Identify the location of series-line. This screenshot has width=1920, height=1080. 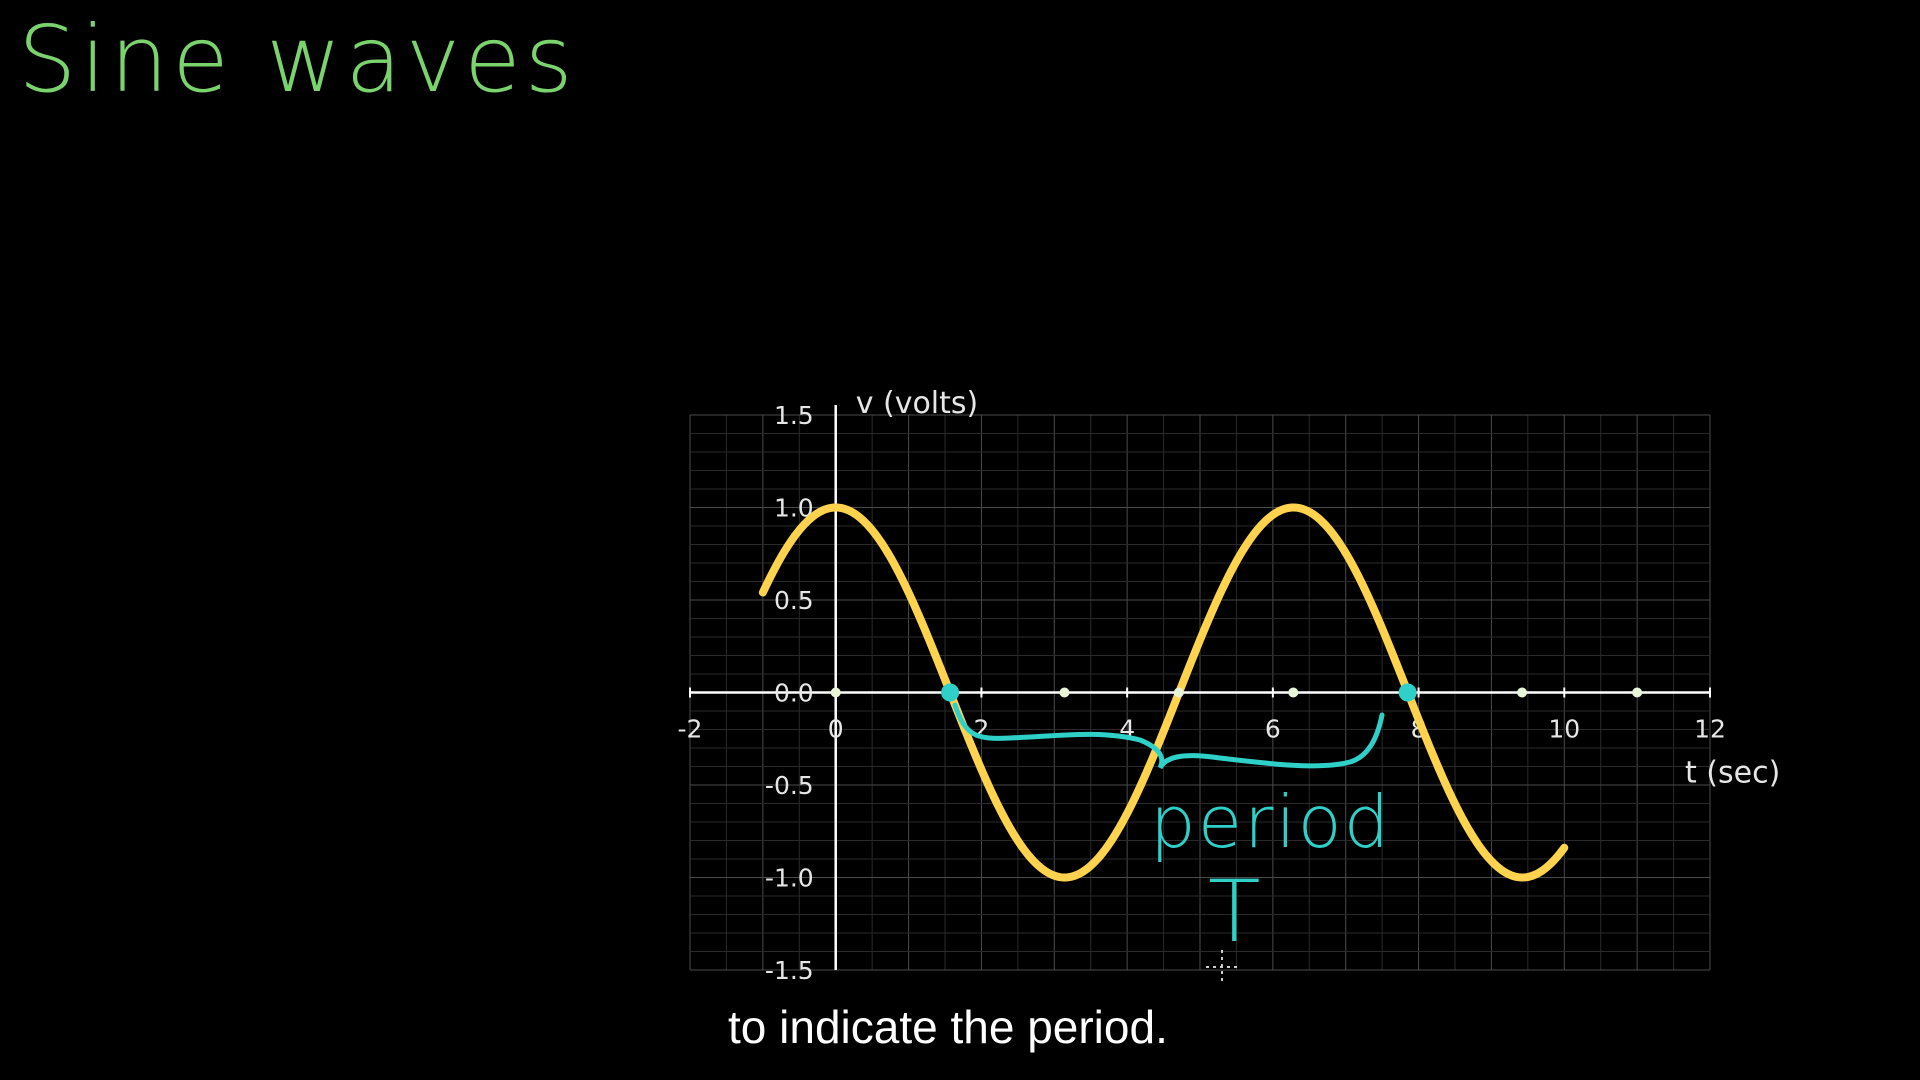
(1163, 692).